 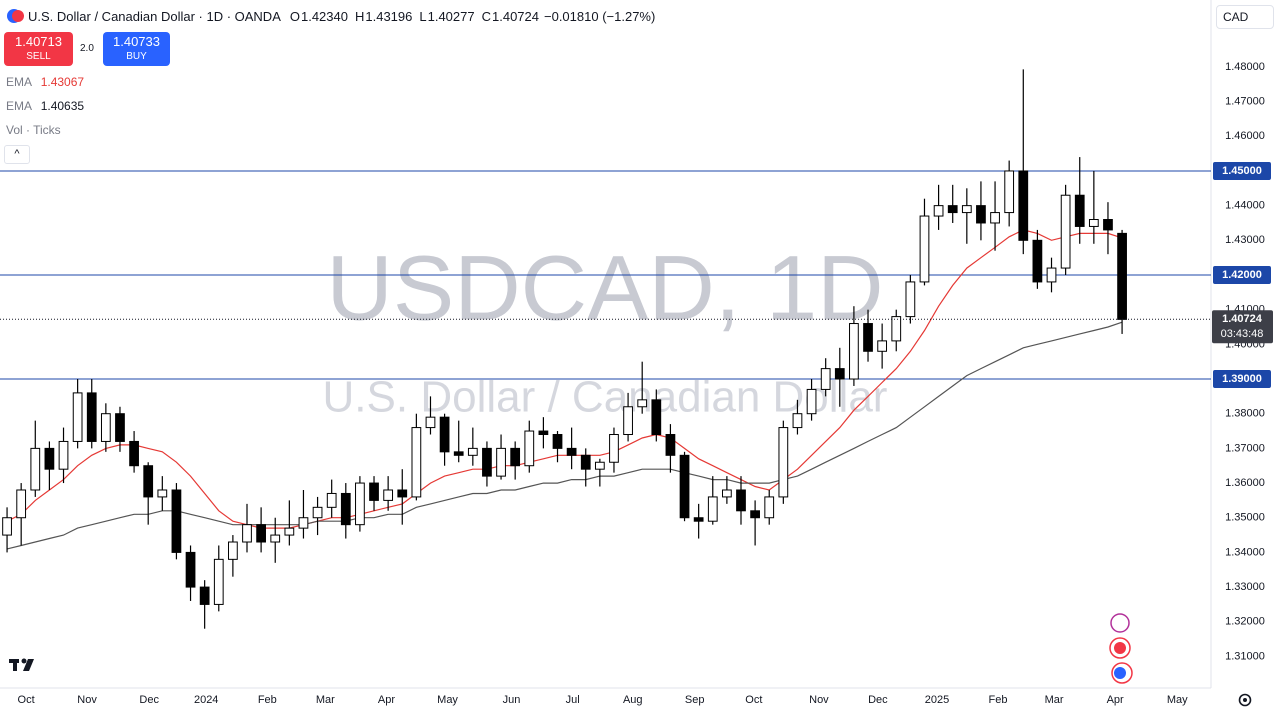 What do you see at coordinates (1245, 344) in the screenshot?
I see `price-axis-bg` at bounding box center [1245, 344].